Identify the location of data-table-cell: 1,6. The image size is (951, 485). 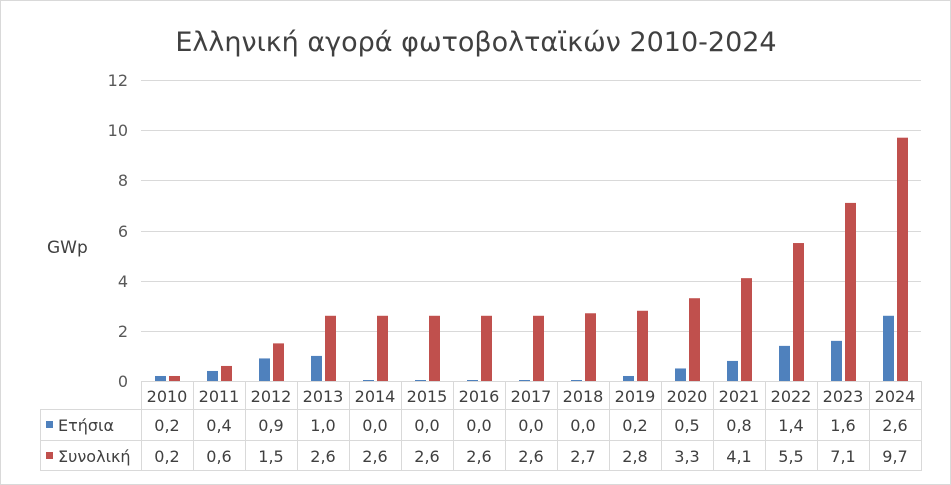
(842, 425).